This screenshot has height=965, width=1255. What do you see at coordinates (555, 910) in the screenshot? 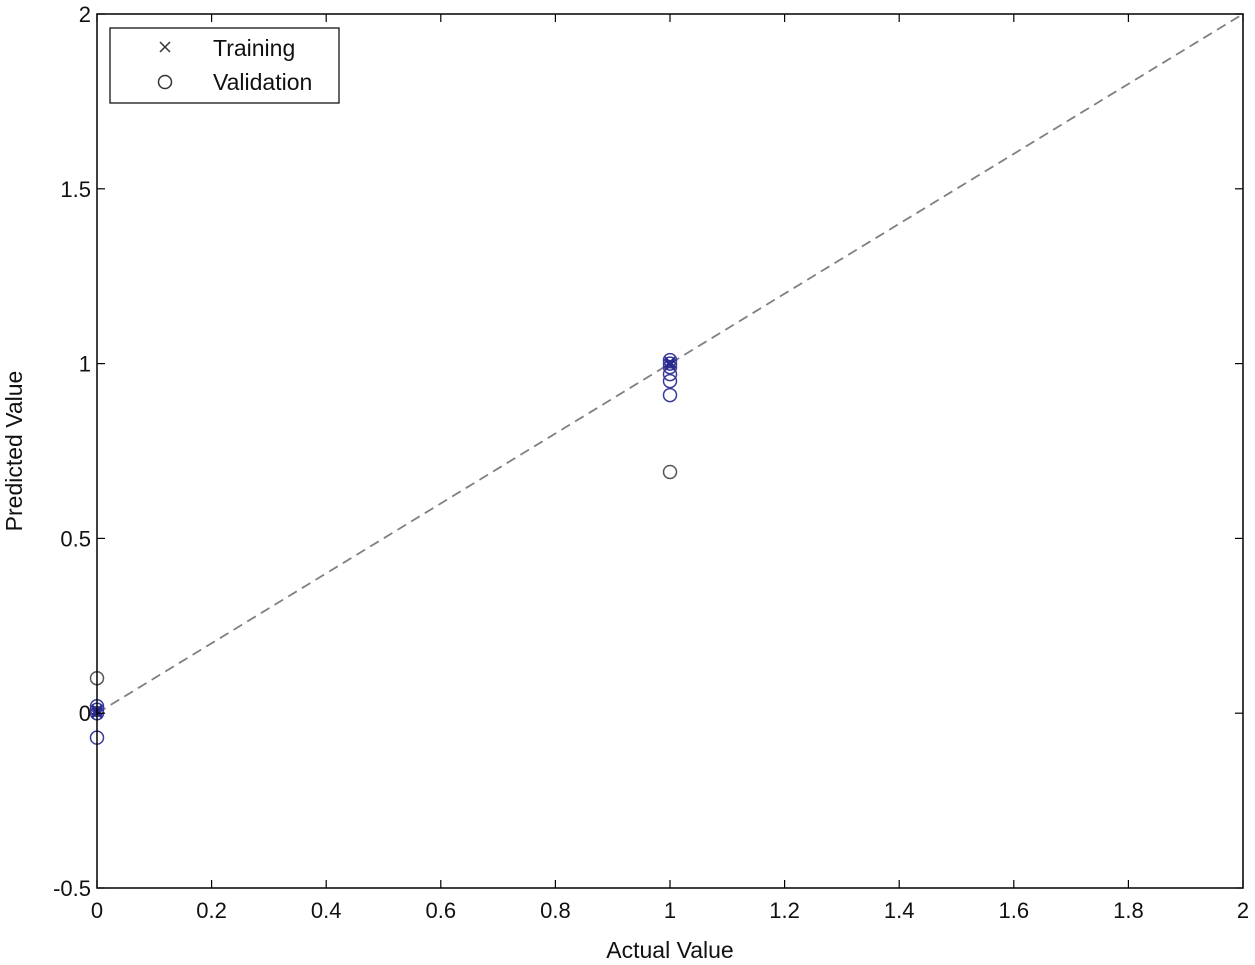
I see `x-tick-label: 0.8` at bounding box center [555, 910].